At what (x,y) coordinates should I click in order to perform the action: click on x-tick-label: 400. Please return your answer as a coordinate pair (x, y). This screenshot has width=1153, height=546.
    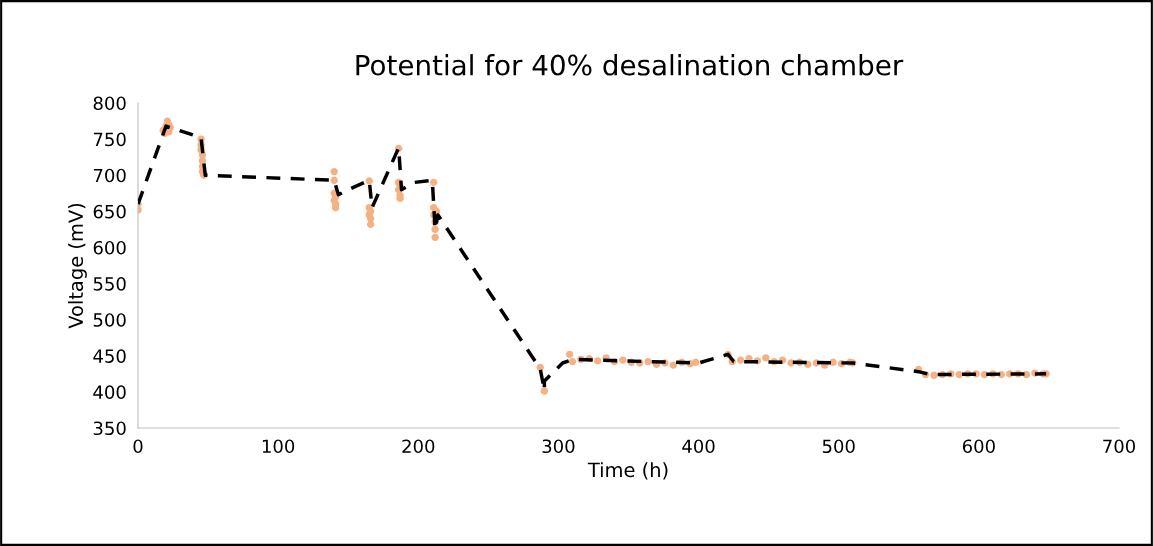
    Looking at the image, I should click on (698, 446).